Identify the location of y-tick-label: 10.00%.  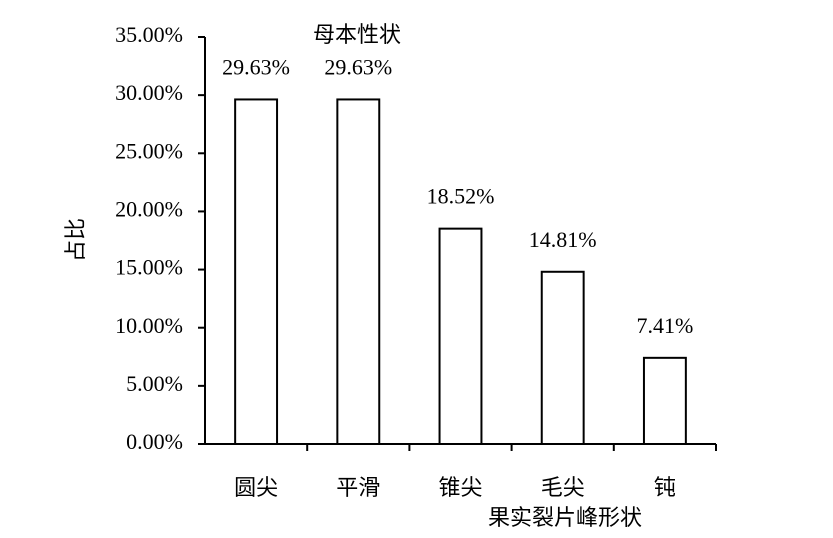
(149, 325).